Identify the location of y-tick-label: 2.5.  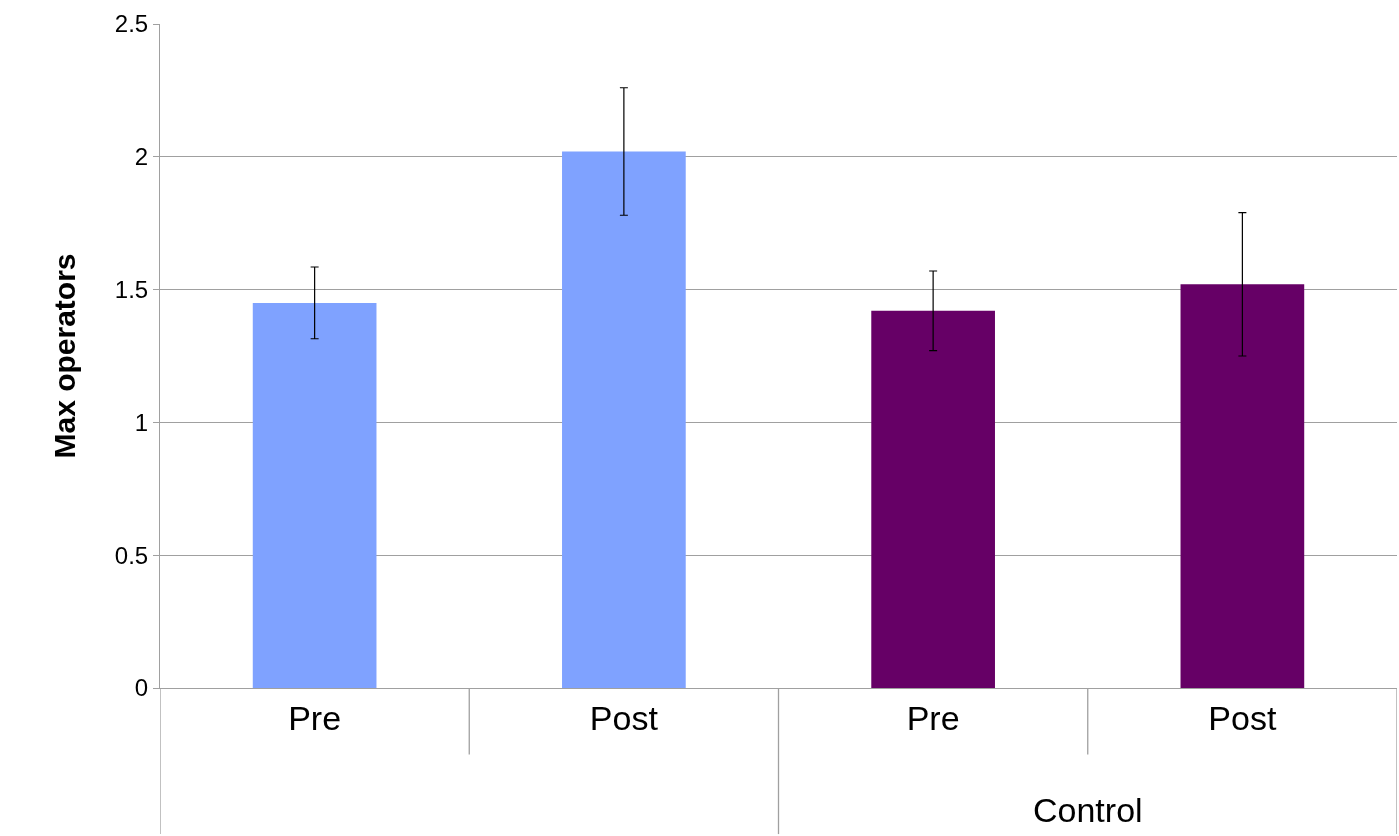
(131, 24).